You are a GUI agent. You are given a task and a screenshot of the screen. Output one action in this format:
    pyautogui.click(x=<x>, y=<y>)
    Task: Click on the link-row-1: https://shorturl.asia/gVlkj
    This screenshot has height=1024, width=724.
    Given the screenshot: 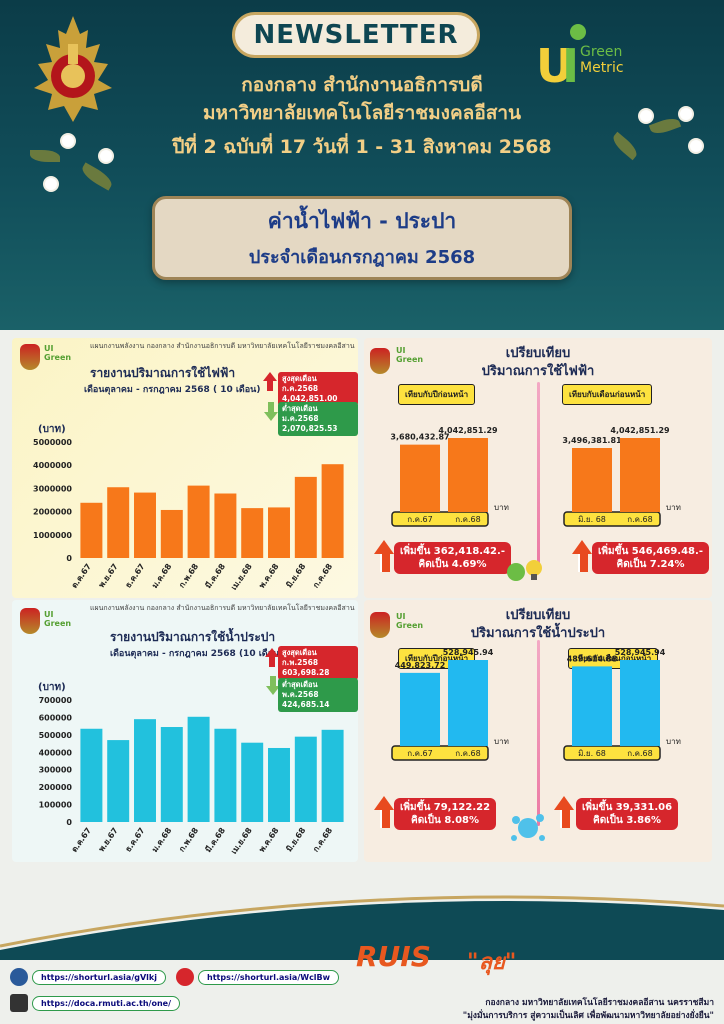 What is the action you would take?
    pyautogui.click(x=88, y=977)
    